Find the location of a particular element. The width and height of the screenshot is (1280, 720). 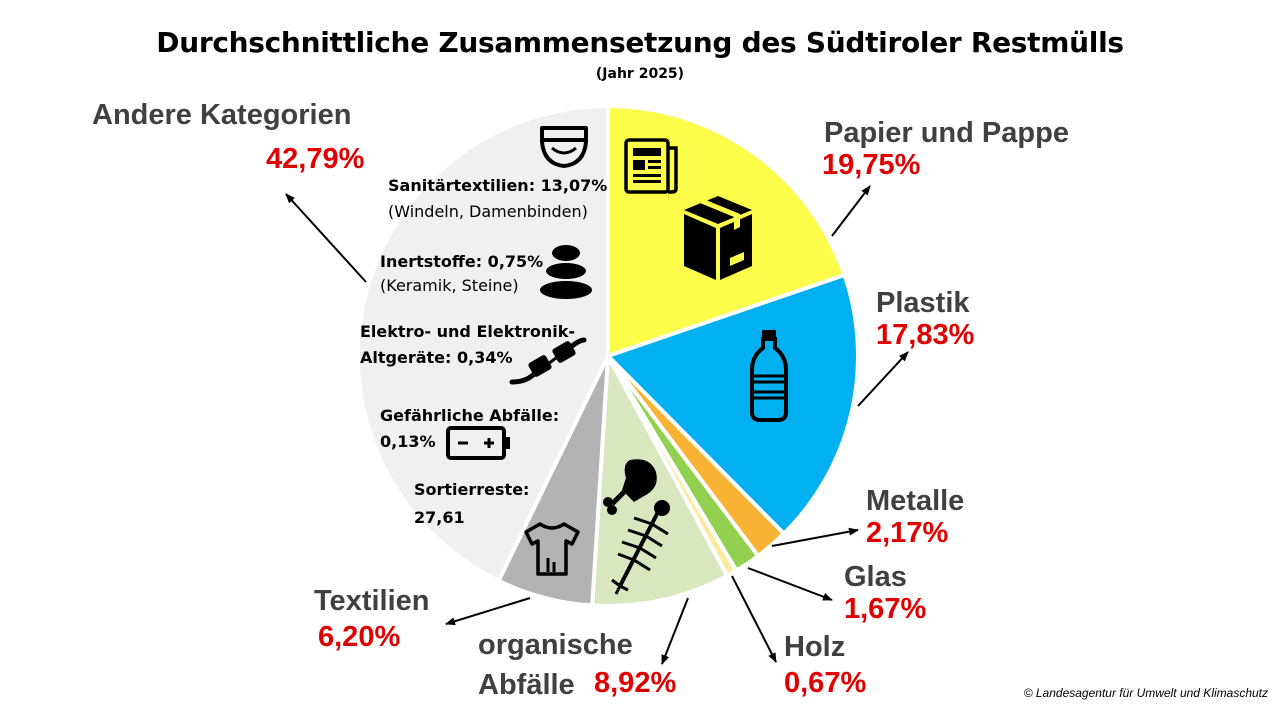

label-organisch-1: organische is located at coordinates (555, 645).